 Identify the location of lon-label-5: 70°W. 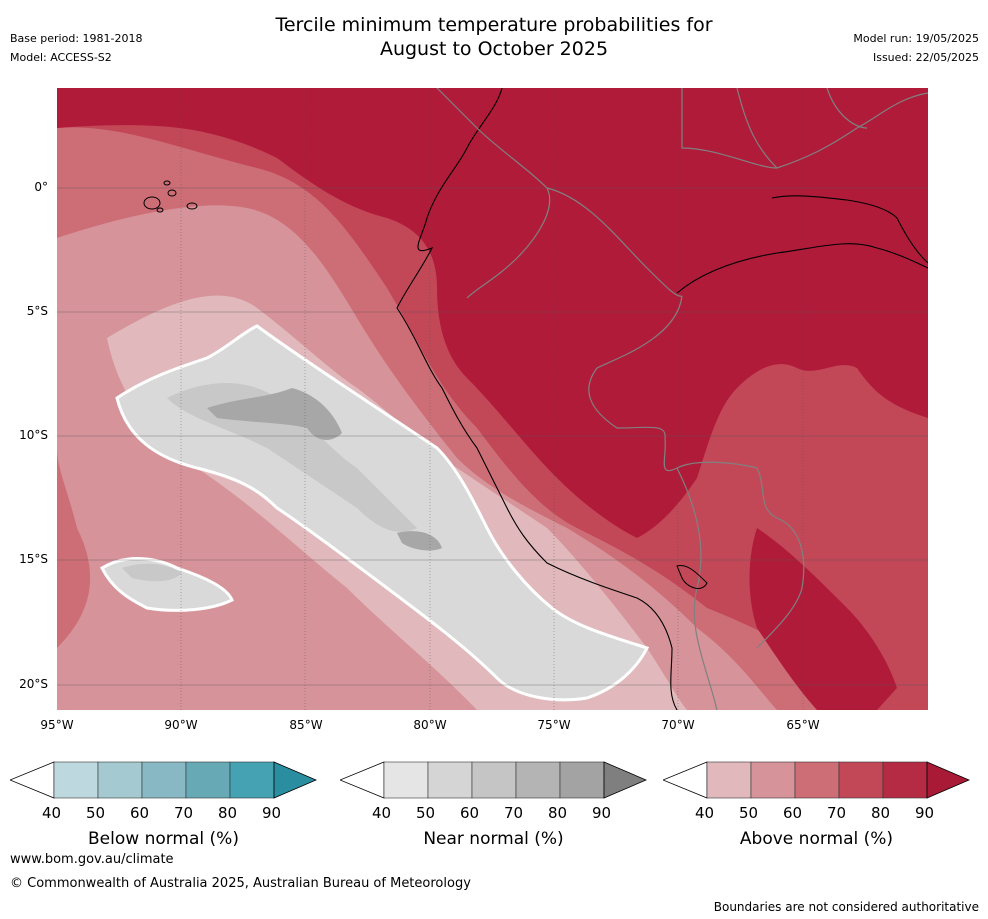
(678, 725).